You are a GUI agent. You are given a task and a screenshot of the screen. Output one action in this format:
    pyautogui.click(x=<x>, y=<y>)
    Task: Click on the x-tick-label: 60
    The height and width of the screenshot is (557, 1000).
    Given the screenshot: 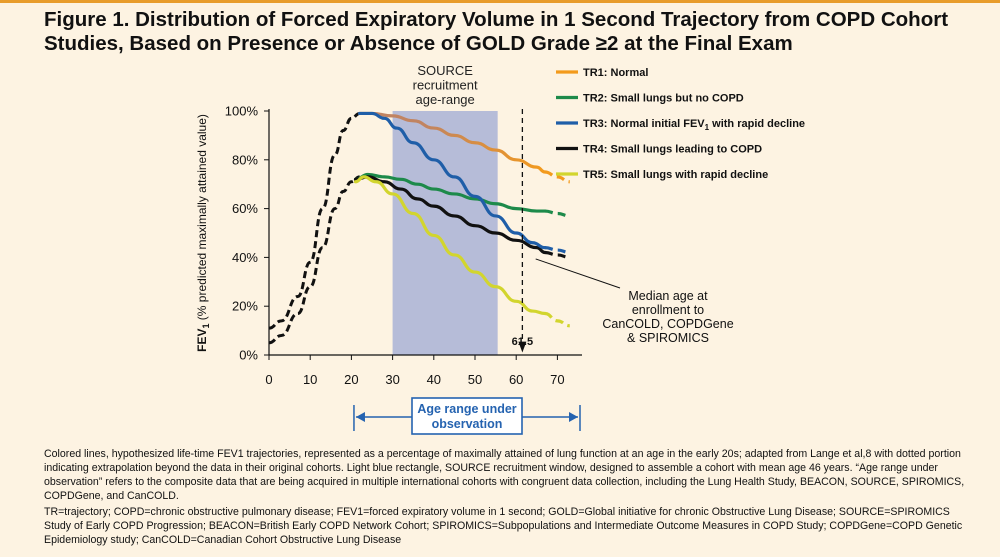 What is the action you would take?
    pyautogui.click(x=516, y=379)
    